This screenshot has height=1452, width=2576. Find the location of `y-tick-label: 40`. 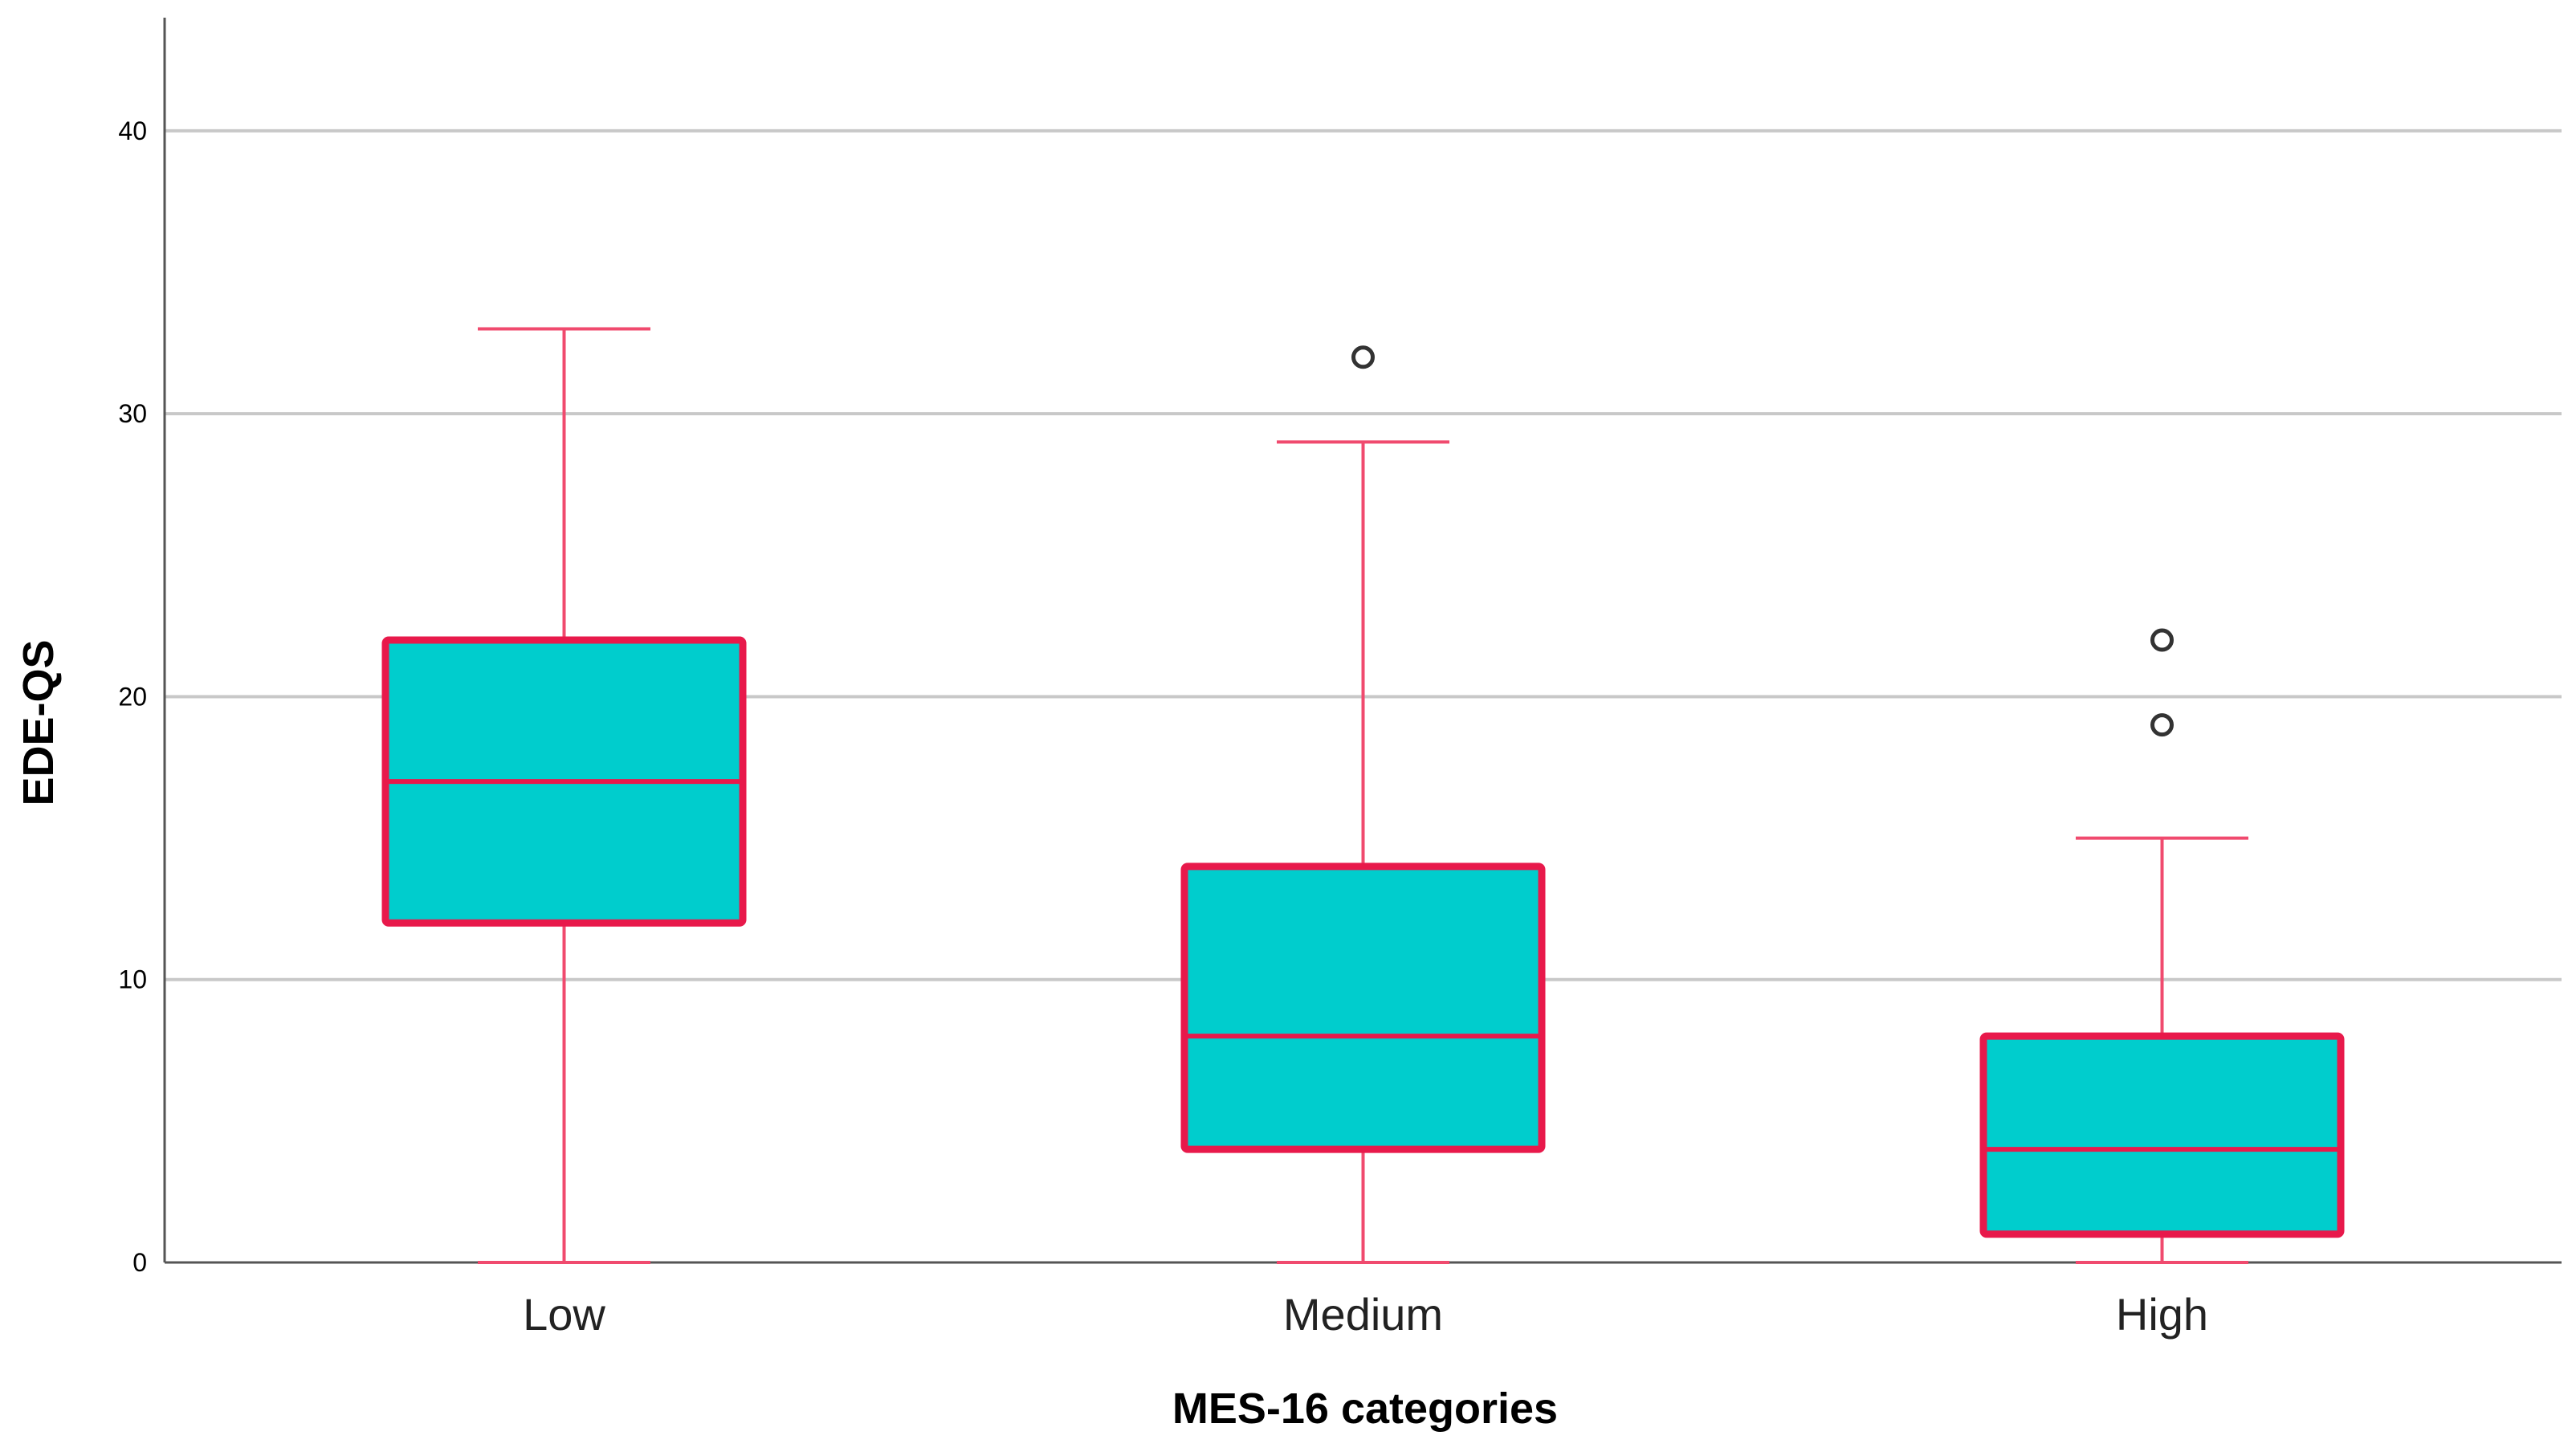

y-tick-label: 40 is located at coordinates (132, 130).